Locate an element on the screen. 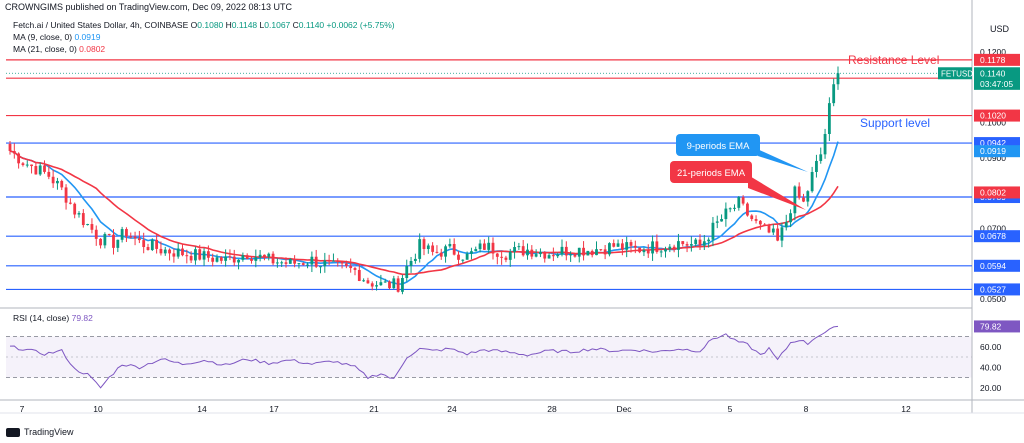 The image size is (1024, 443). price-label-tag is located at coordinates (997, 192).